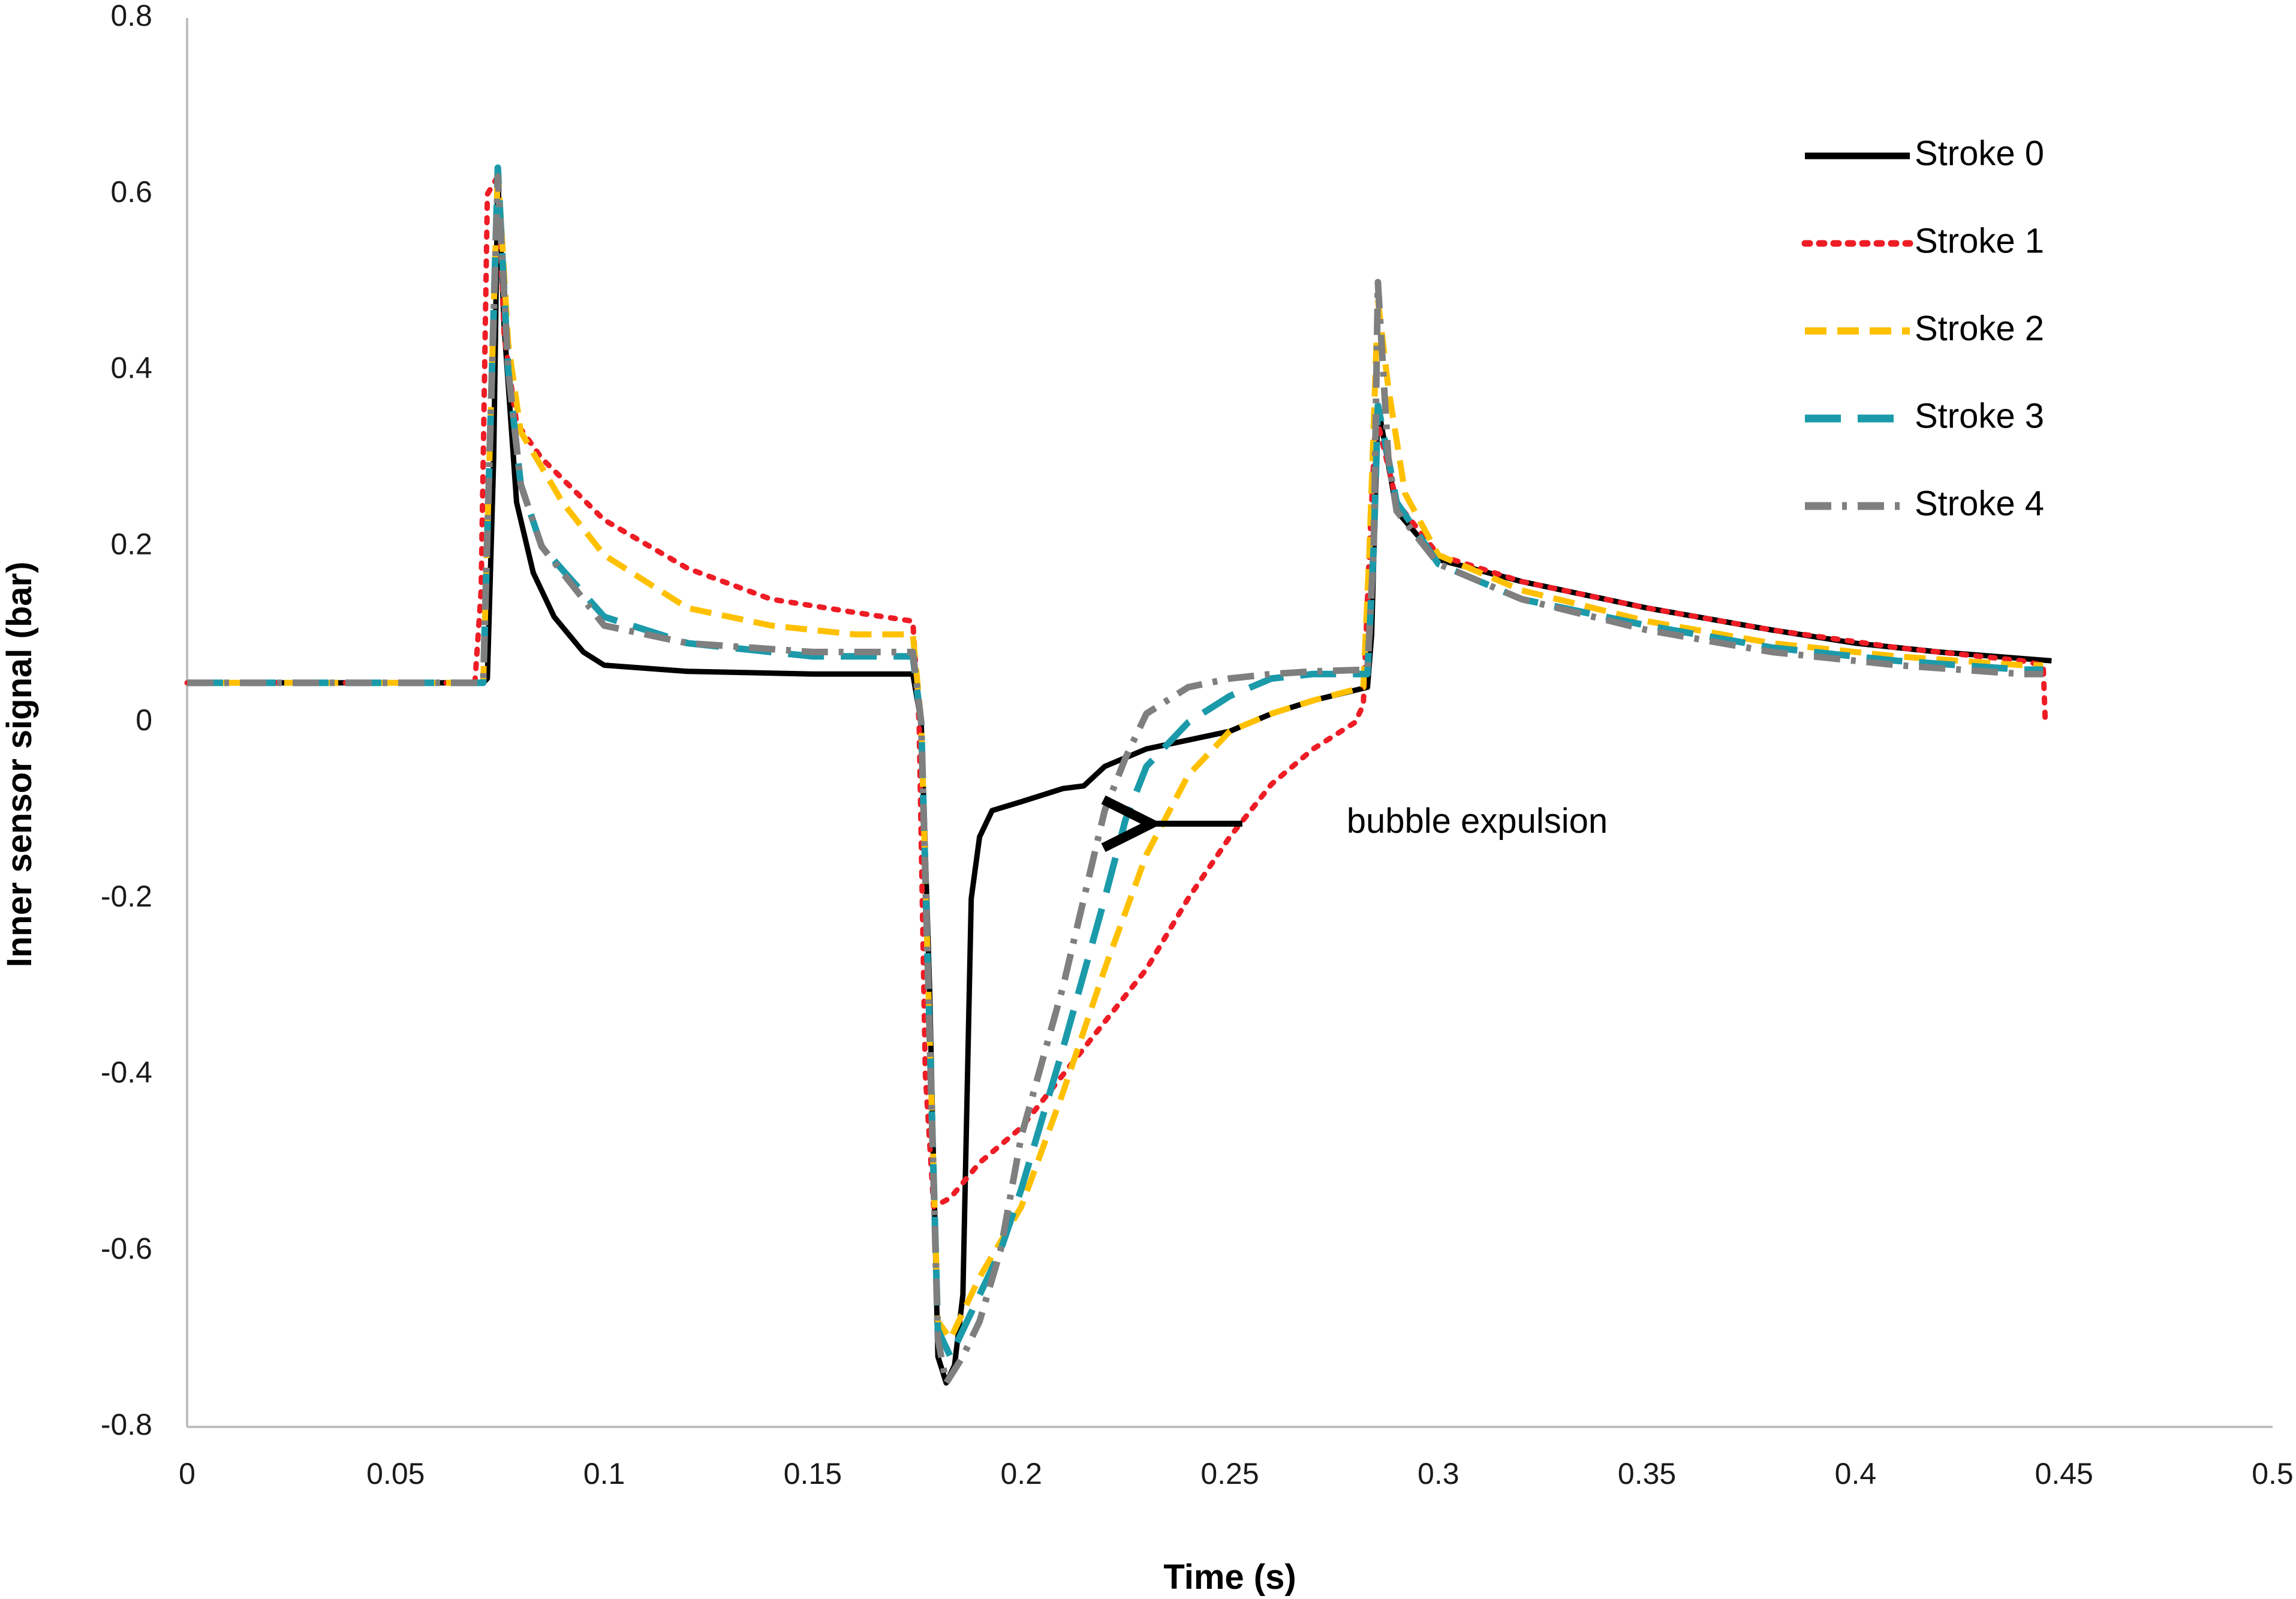  I want to click on x-tick-label: 0.1, so click(604, 1473).